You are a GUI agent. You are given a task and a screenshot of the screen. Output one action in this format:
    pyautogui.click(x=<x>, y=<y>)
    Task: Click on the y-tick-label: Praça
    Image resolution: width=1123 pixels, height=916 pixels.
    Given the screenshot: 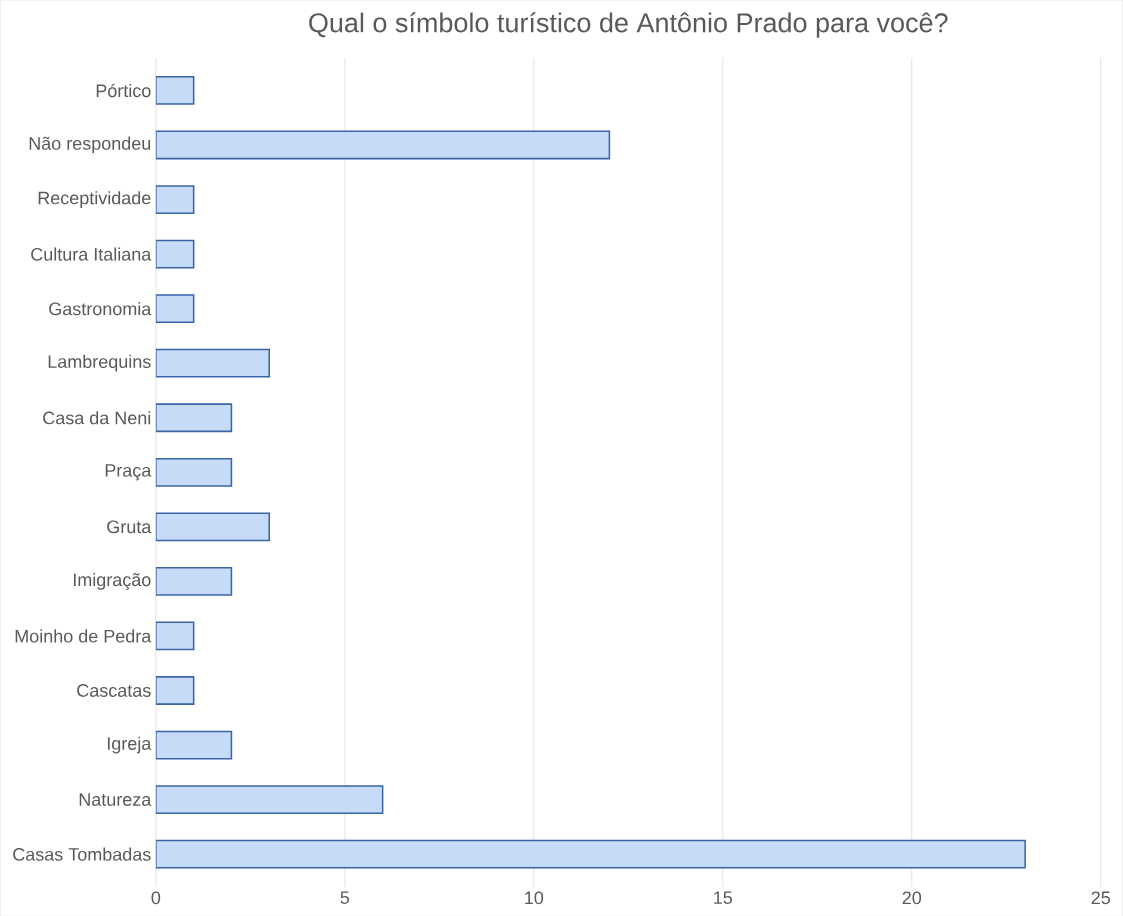 What is the action you would take?
    pyautogui.click(x=128, y=472)
    